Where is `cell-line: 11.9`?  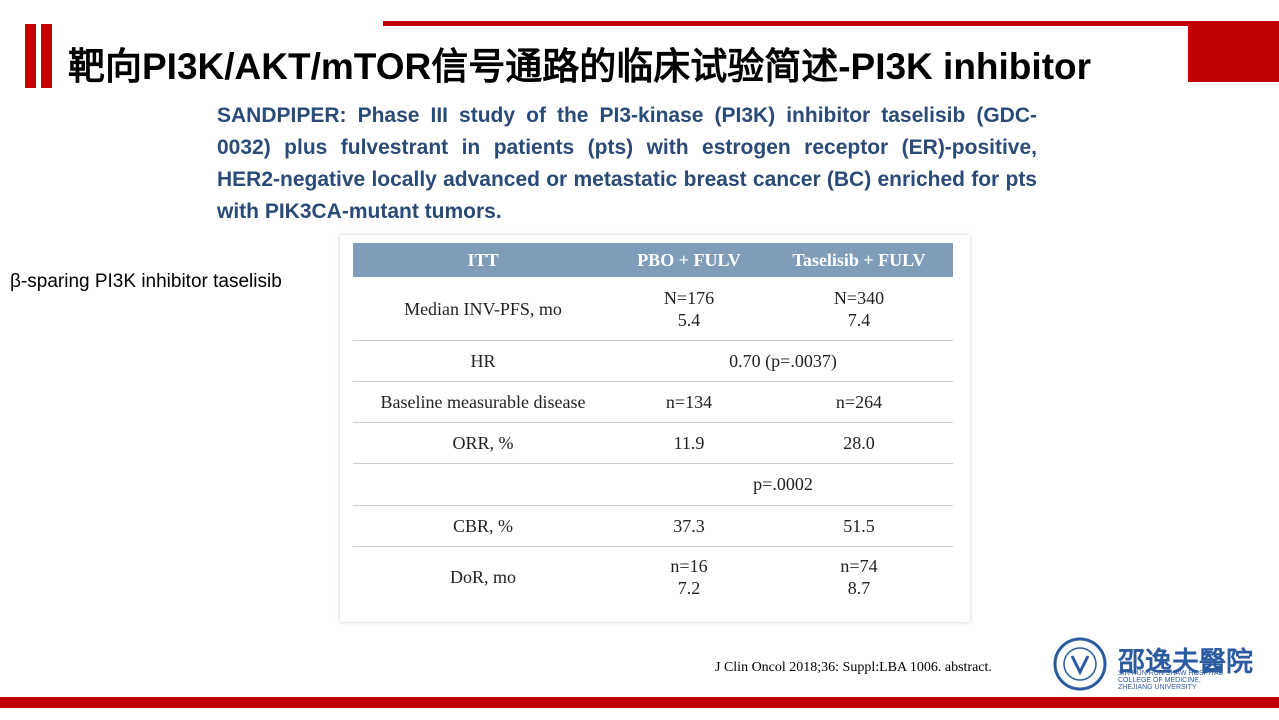 cell-line: 11.9 is located at coordinates (689, 442).